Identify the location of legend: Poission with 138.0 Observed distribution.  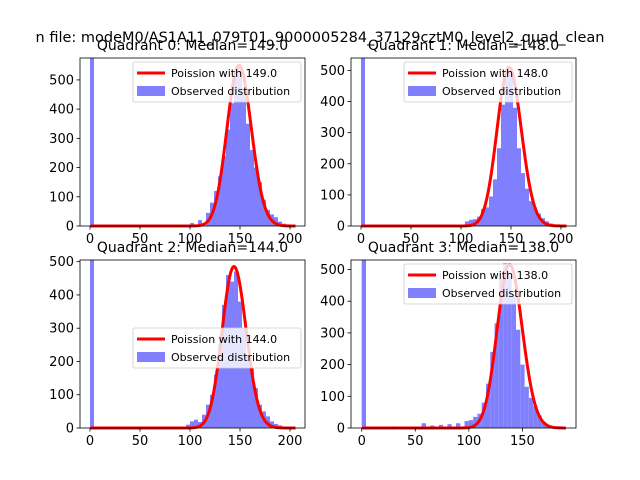
(488, 284).